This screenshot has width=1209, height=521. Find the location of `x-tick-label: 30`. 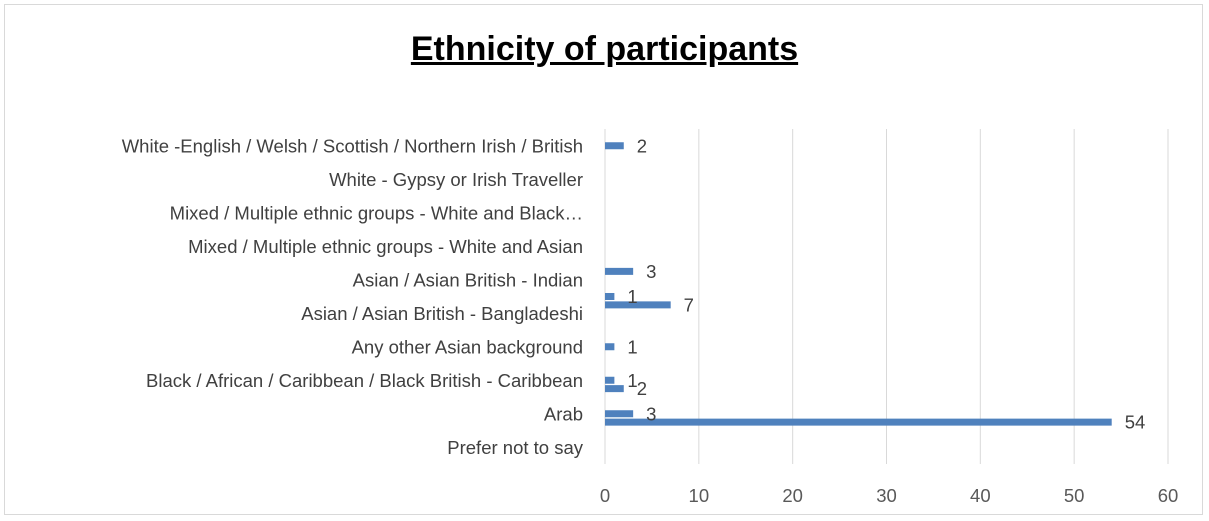

x-tick-label: 30 is located at coordinates (886, 495).